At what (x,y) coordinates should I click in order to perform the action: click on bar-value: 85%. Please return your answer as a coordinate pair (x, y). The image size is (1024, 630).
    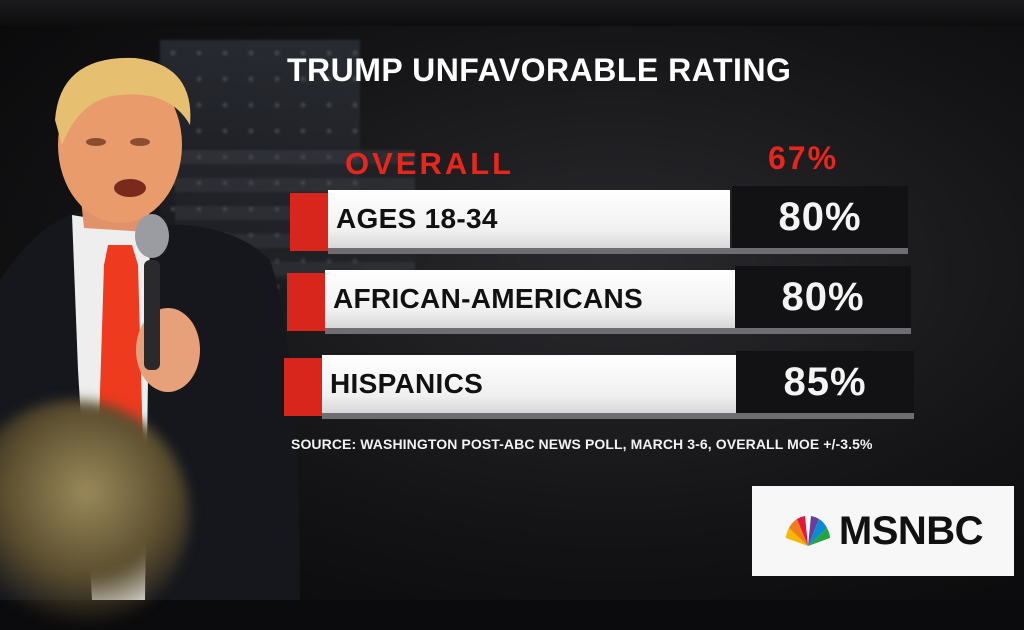
    Looking at the image, I should click on (825, 381).